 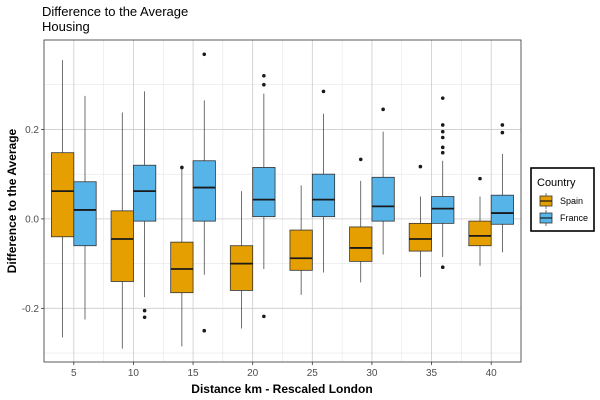 What do you see at coordinates (574, 218) in the screenshot?
I see `legend-label-france: France` at bounding box center [574, 218].